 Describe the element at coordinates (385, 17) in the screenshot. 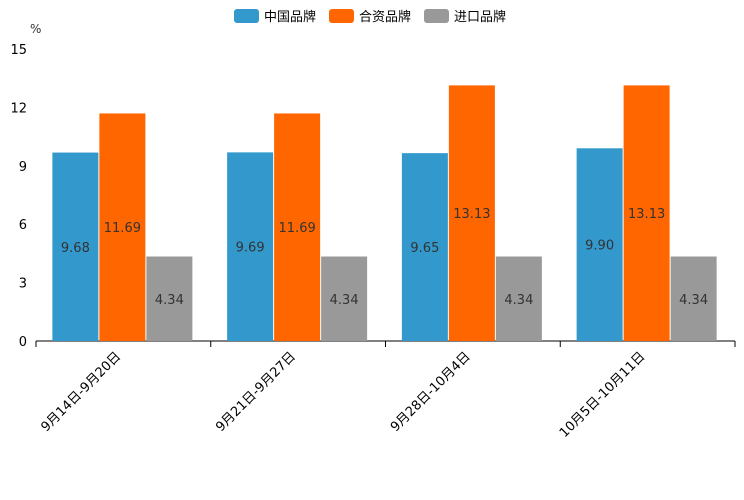

I see `legend-label: 合资品牌` at that location.